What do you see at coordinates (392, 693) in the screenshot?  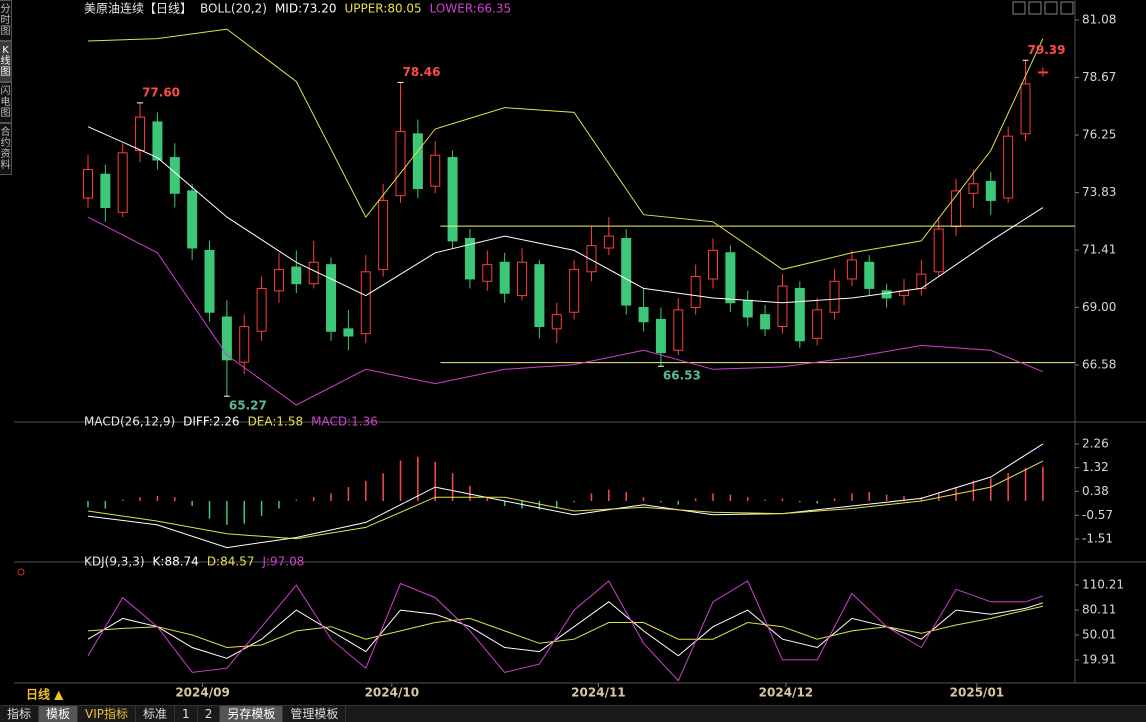 I see `x-tick-label: 2024/10` at bounding box center [392, 693].